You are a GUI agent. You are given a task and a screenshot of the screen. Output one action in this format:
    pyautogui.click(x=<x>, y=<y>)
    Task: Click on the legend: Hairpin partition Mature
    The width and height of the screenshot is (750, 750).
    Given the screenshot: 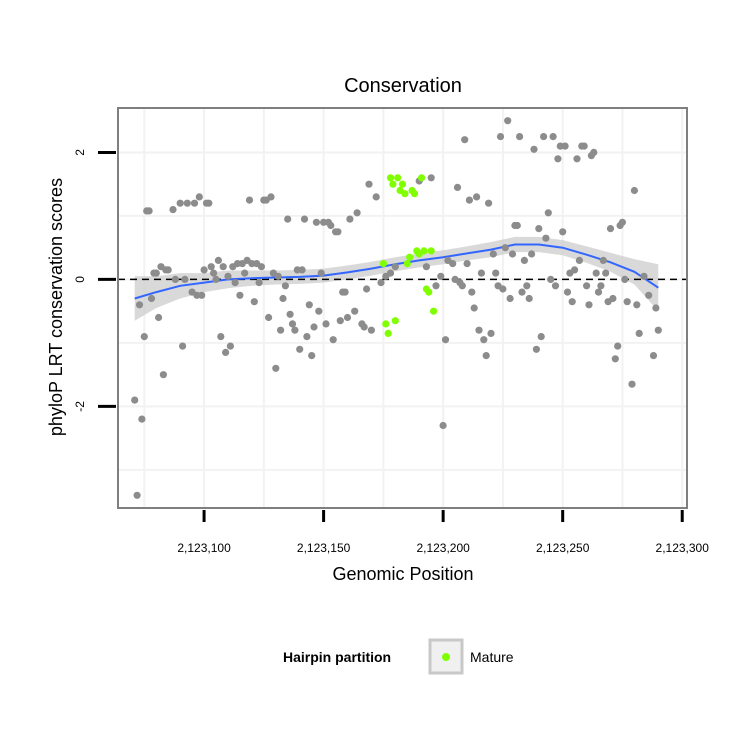 What is the action you would take?
    pyautogui.click(x=398, y=656)
    